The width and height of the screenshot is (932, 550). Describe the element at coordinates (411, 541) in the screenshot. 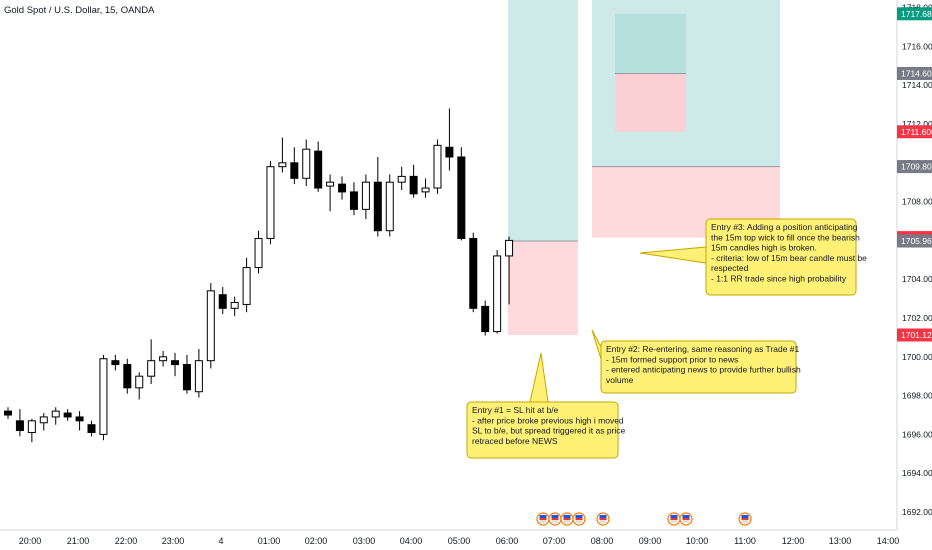

I see `x-tick-label: 04:00` at that location.